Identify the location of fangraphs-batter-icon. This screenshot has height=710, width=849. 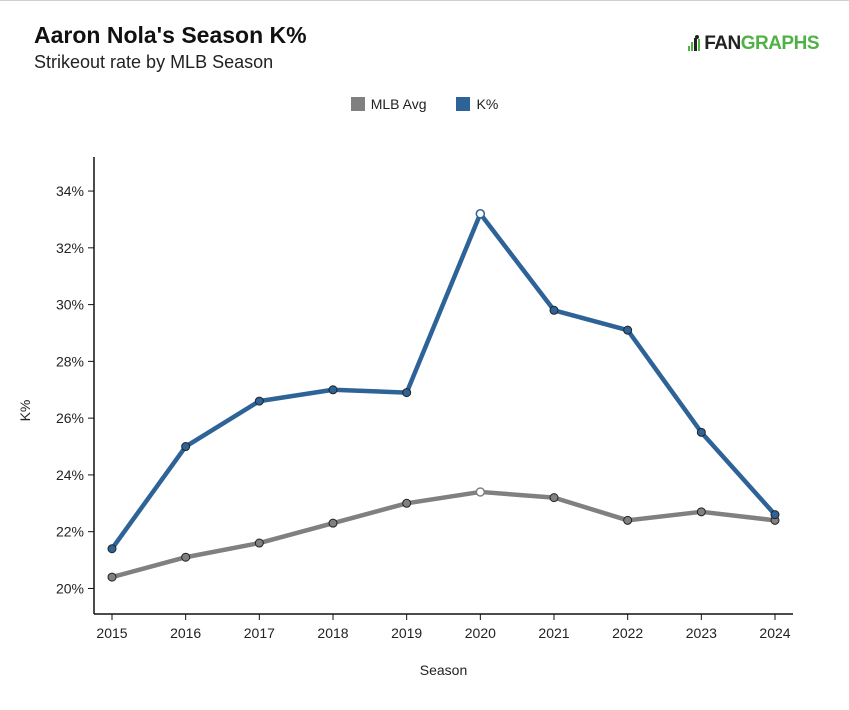
(695, 44).